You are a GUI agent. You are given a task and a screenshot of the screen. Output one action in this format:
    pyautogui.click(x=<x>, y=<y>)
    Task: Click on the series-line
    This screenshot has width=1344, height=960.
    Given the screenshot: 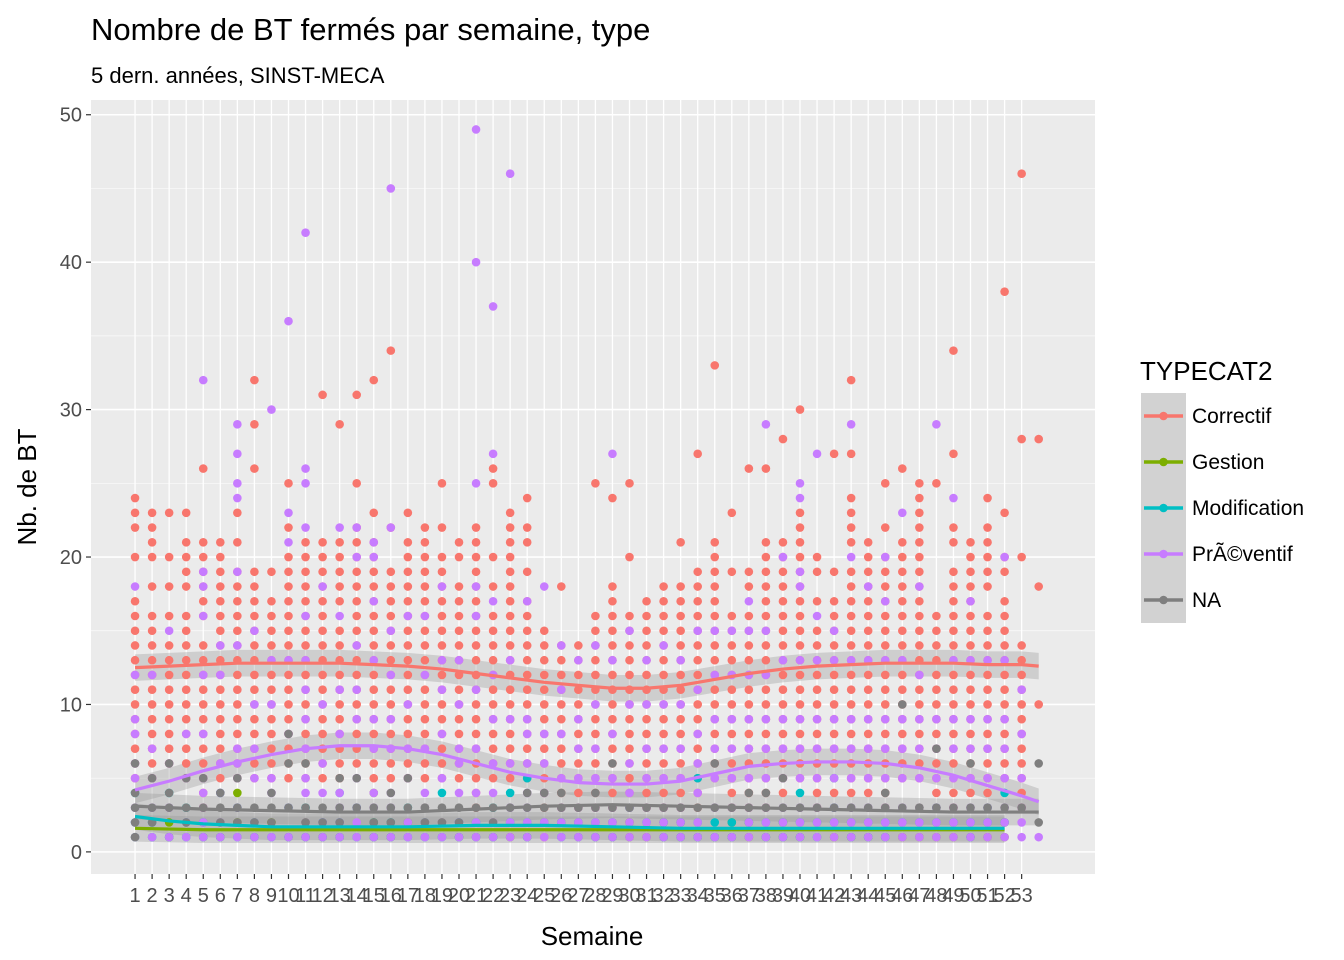 What is the action you would take?
    pyautogui.click(x=587, y=774)
    